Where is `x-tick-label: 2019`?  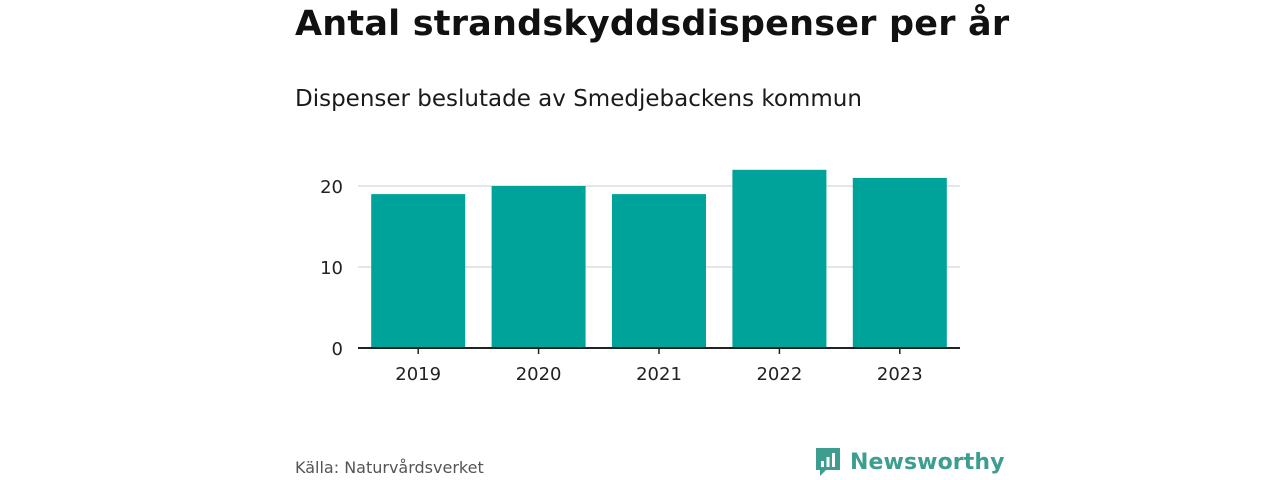
x-tick-label: 2019 is located at coordinates (418, 374).